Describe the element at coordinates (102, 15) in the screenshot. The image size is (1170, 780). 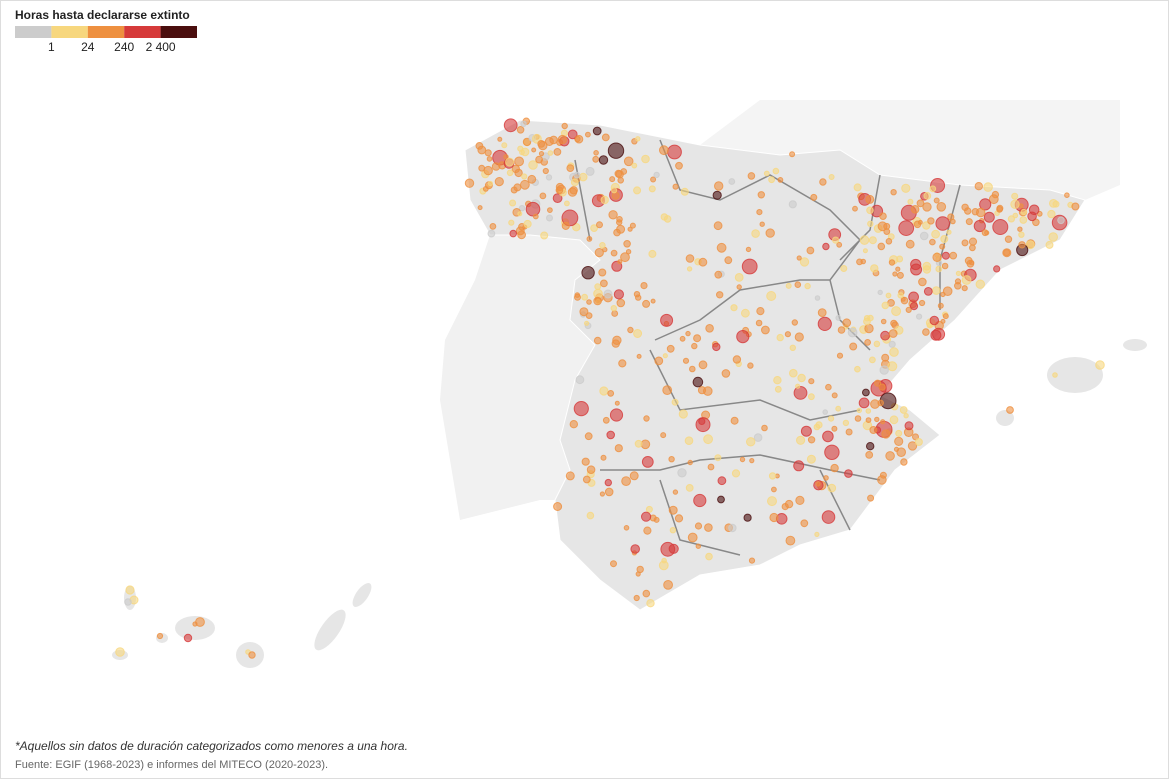
I see `legend-title: Horas hasta declararse extinto` at that location.